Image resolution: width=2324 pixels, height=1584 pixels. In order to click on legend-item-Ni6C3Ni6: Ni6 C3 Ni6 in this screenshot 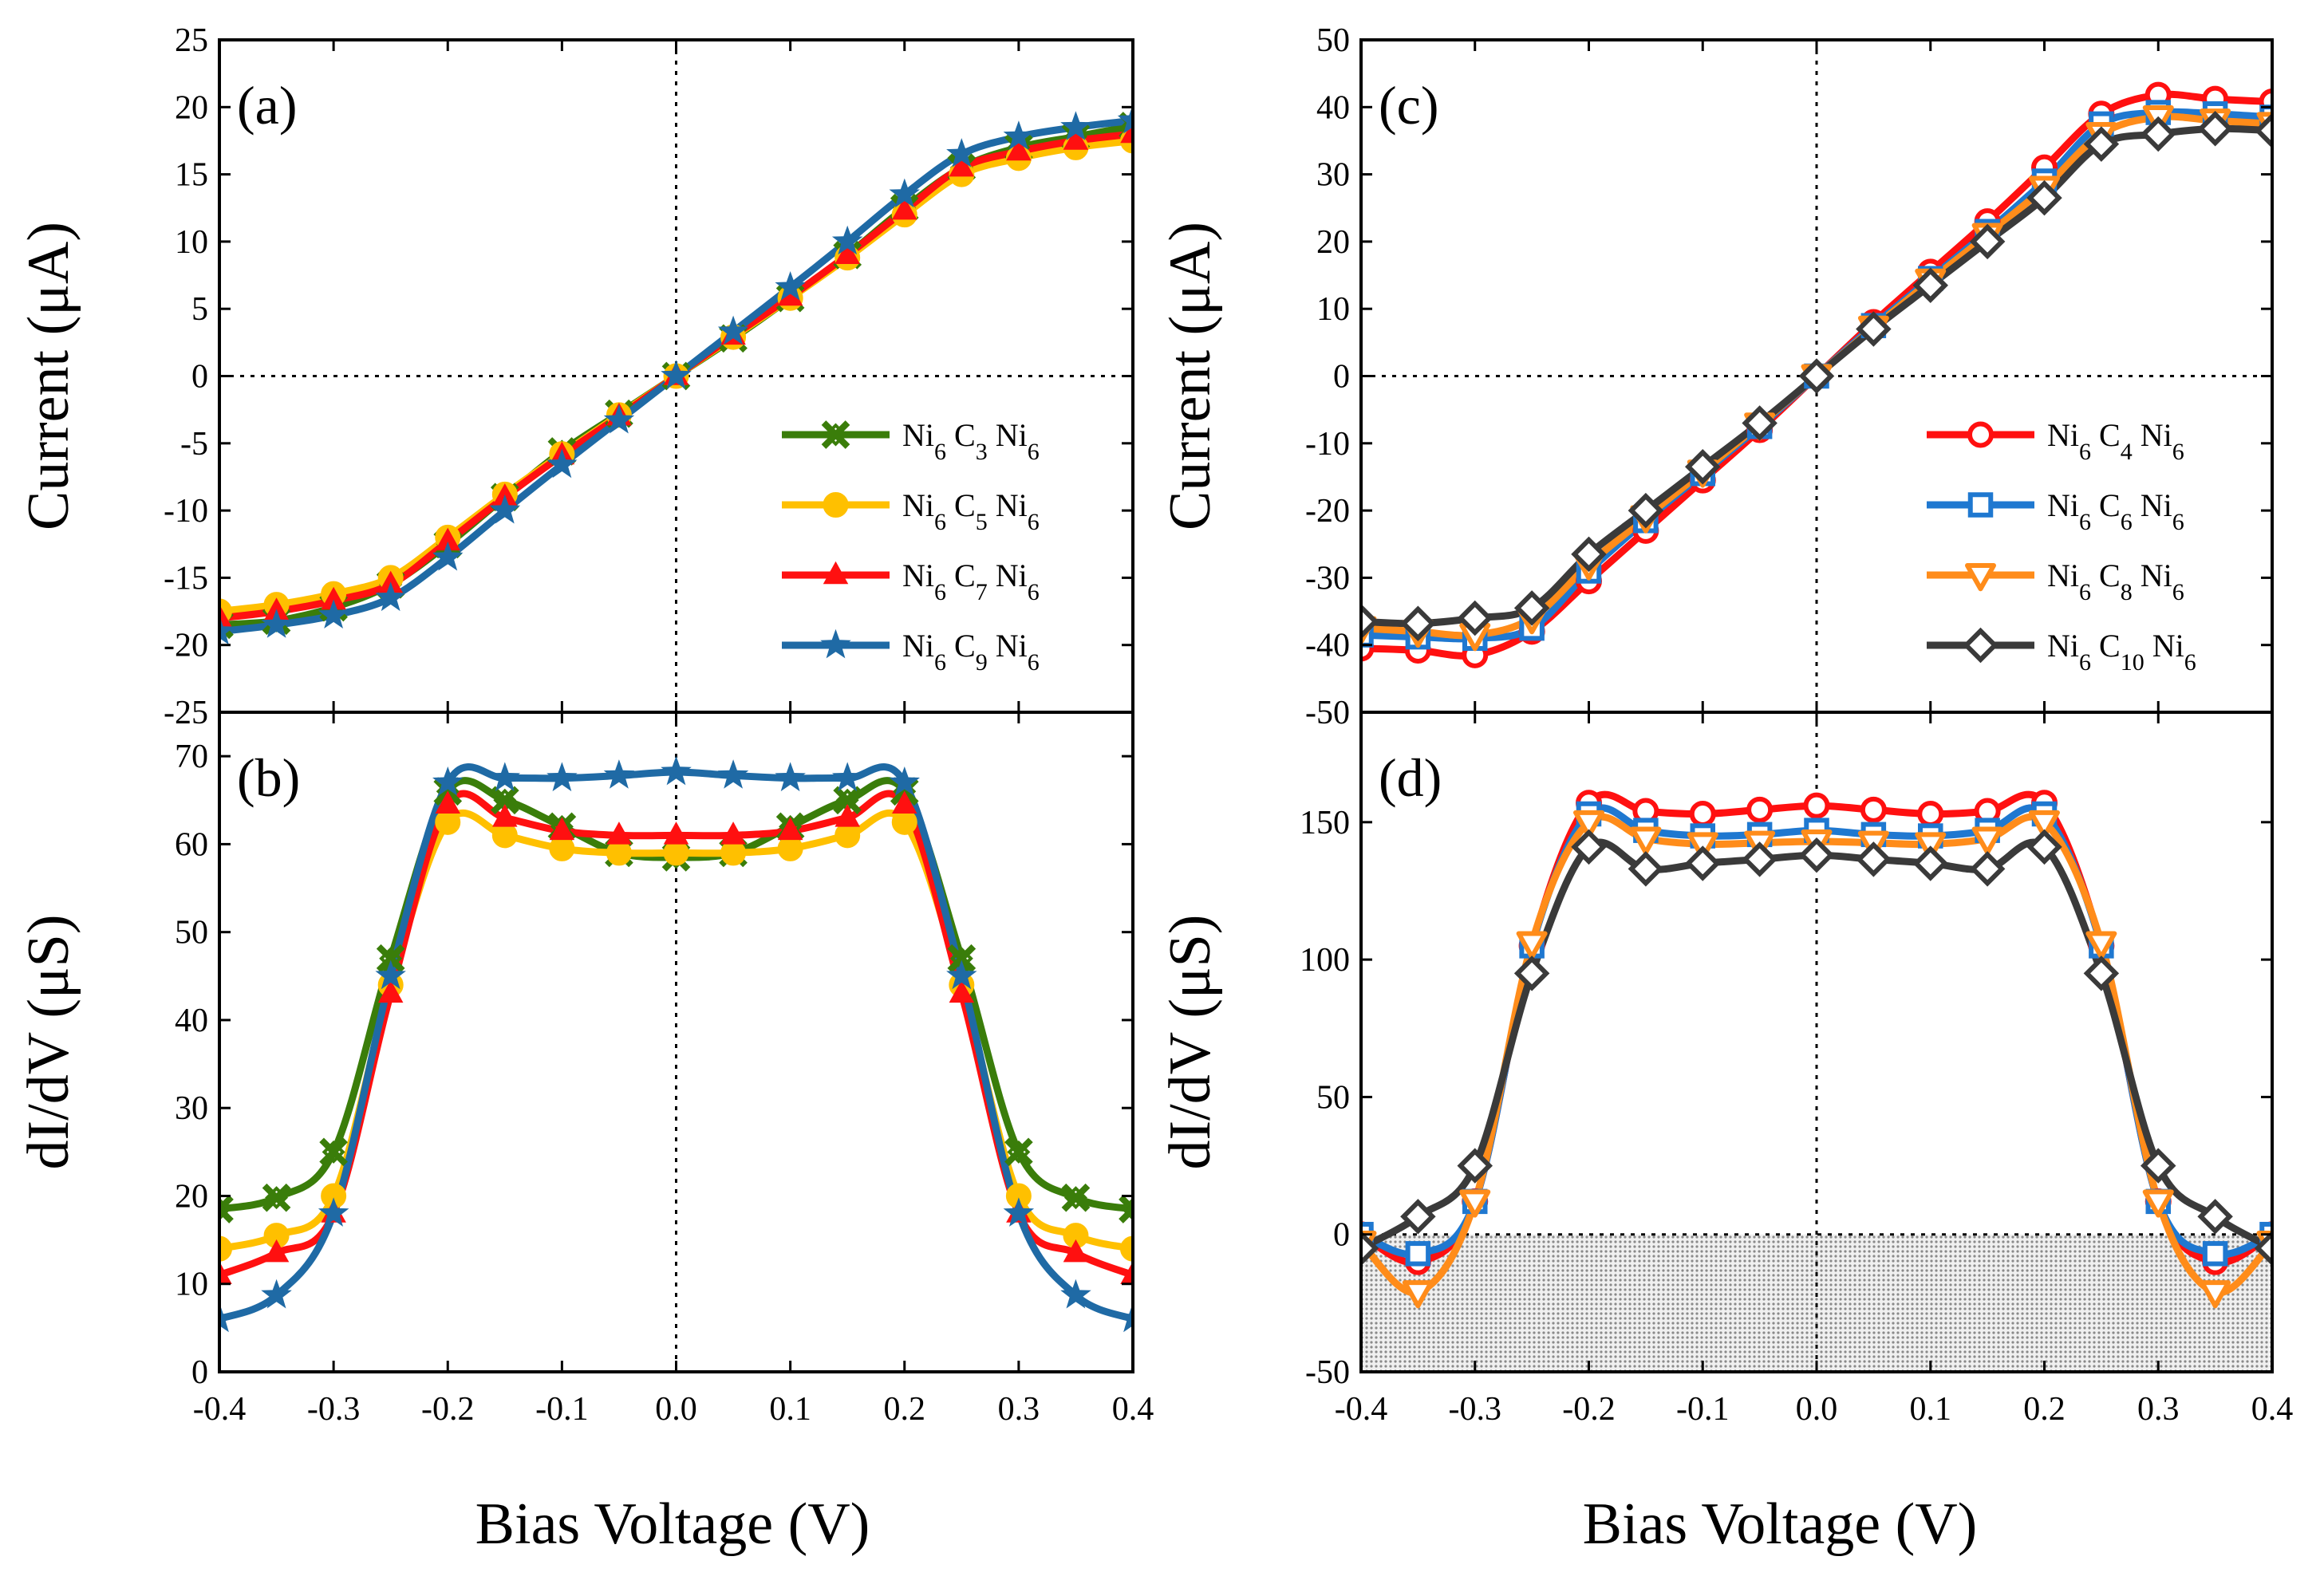, I will do `click(911, 441)`.